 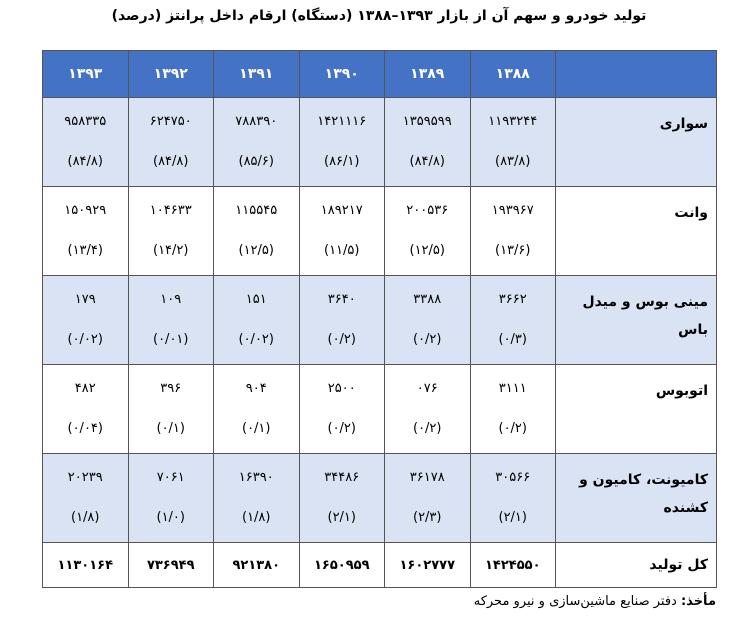 I want to click on data-cell: ۱۰۹ (۰/۰۱), so click(x=170, y=320).